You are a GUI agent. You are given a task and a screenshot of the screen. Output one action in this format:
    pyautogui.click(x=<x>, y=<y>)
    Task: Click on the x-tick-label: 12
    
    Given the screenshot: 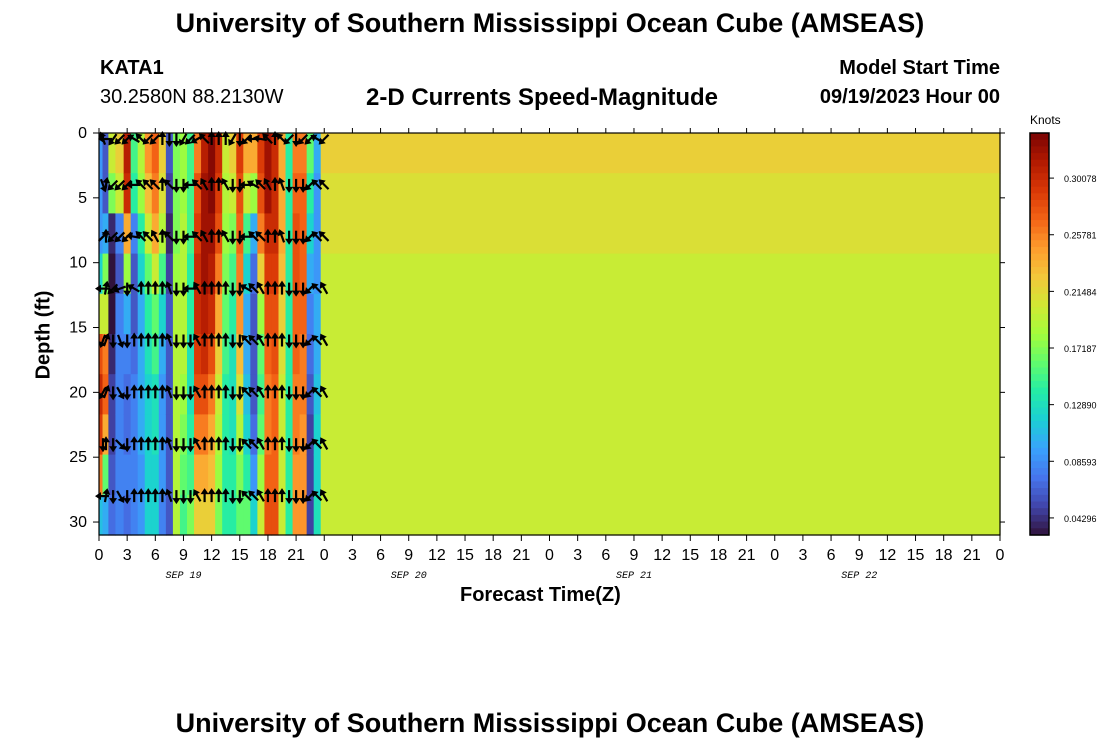 What is the action you would take?
    pyautogui.click(x=662, y=555)
    